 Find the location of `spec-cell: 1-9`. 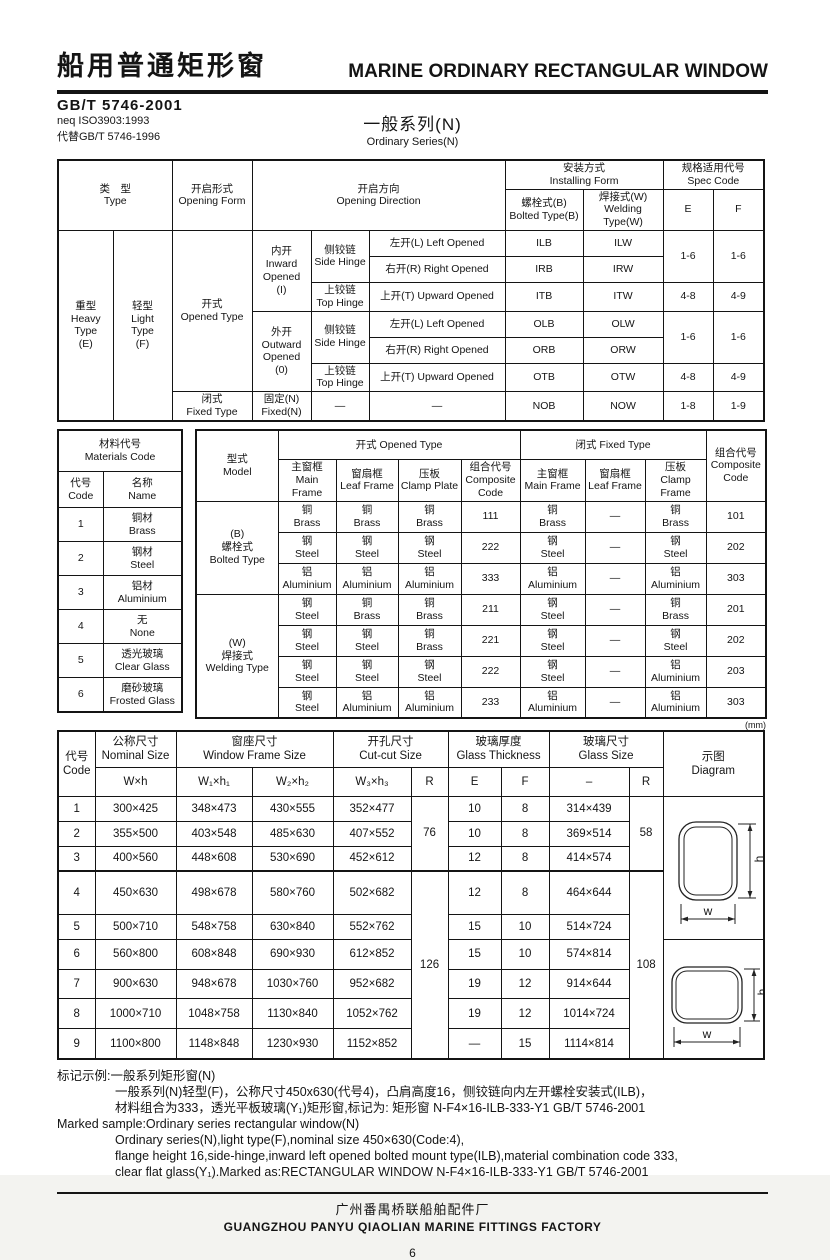

spec-cell: 1-9 is located at coordinates (738, 406).